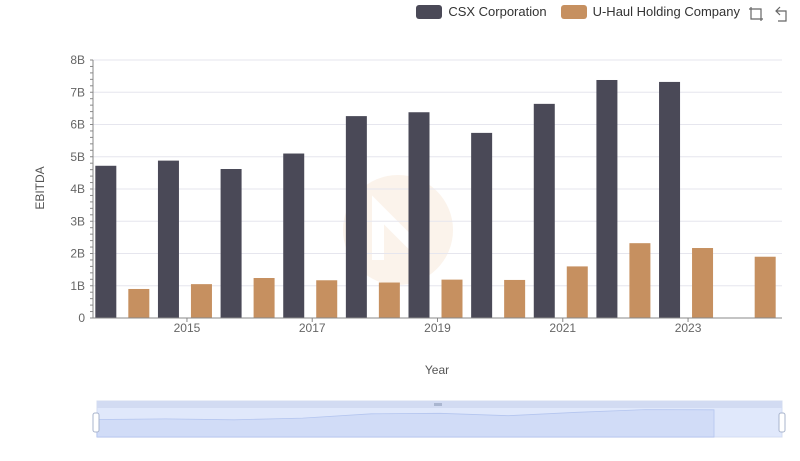 This screenshot has width=800, height=461. What do you see at coordinates (577, 292) in the screenshot?
I see `bar-uhaul-2021` at bounding box center [577, 292].